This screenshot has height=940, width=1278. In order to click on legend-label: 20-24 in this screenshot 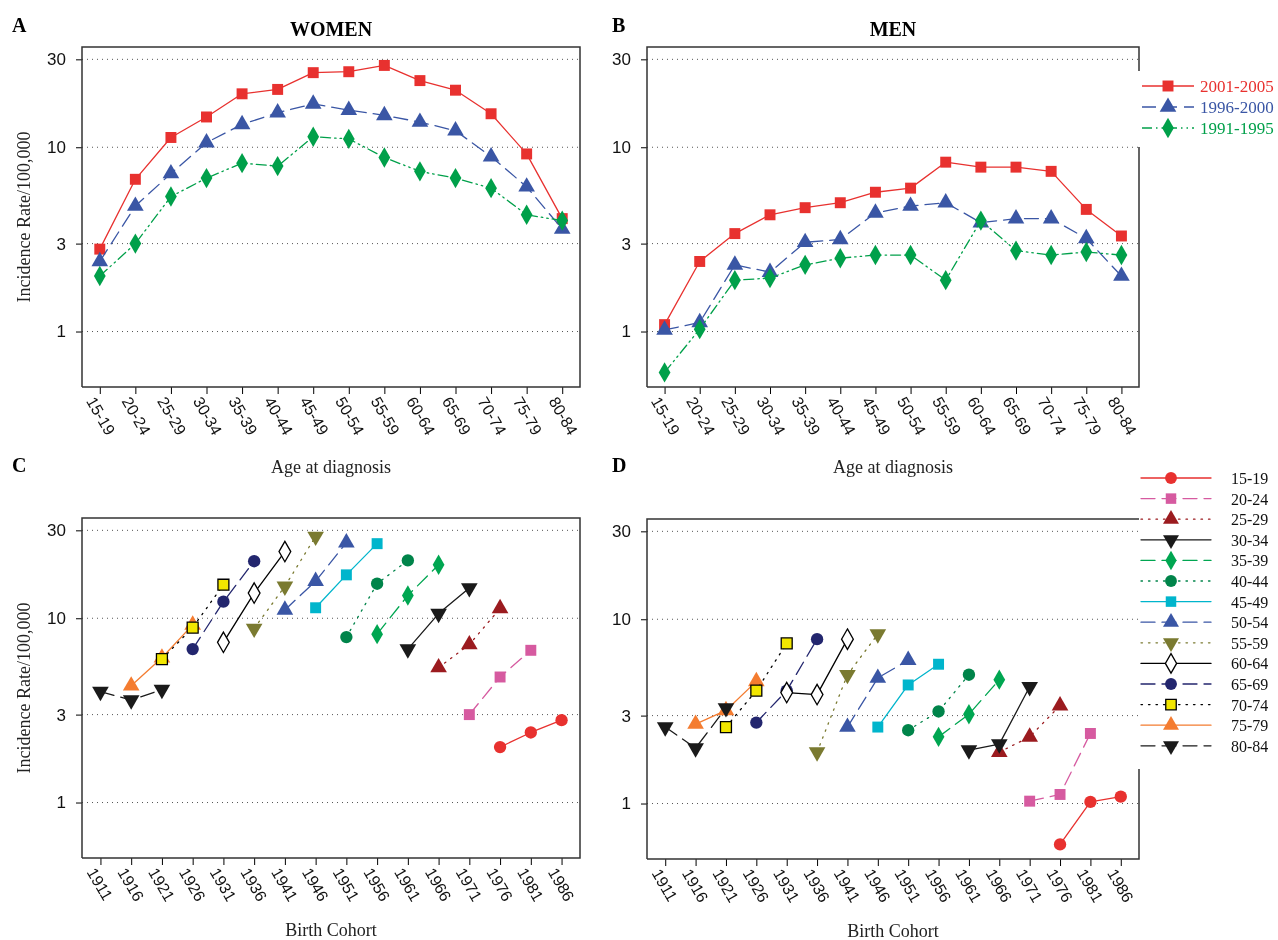, I will do `click(1250, 499)`.